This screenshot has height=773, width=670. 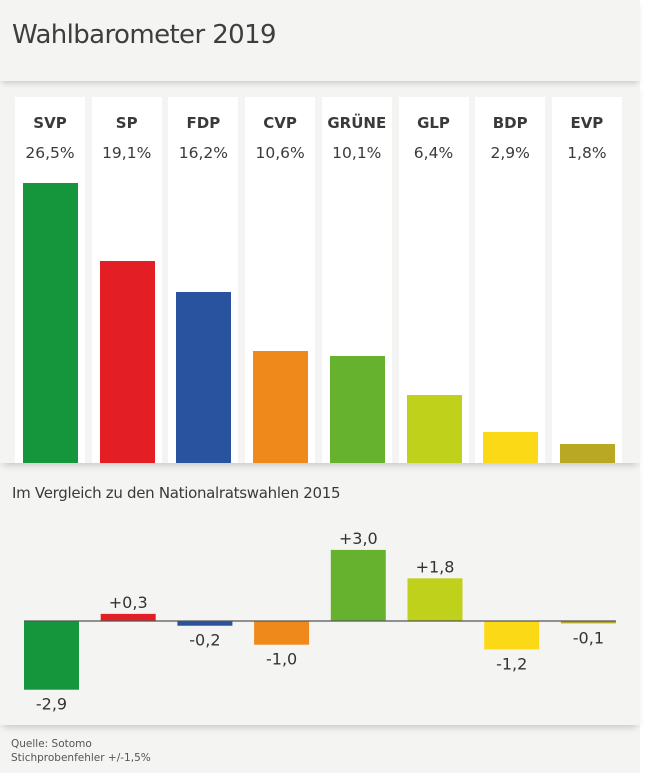 I want to click on error-margin-note: Stichprobenfehler +/-1,5%, so click(x=81, y=758).